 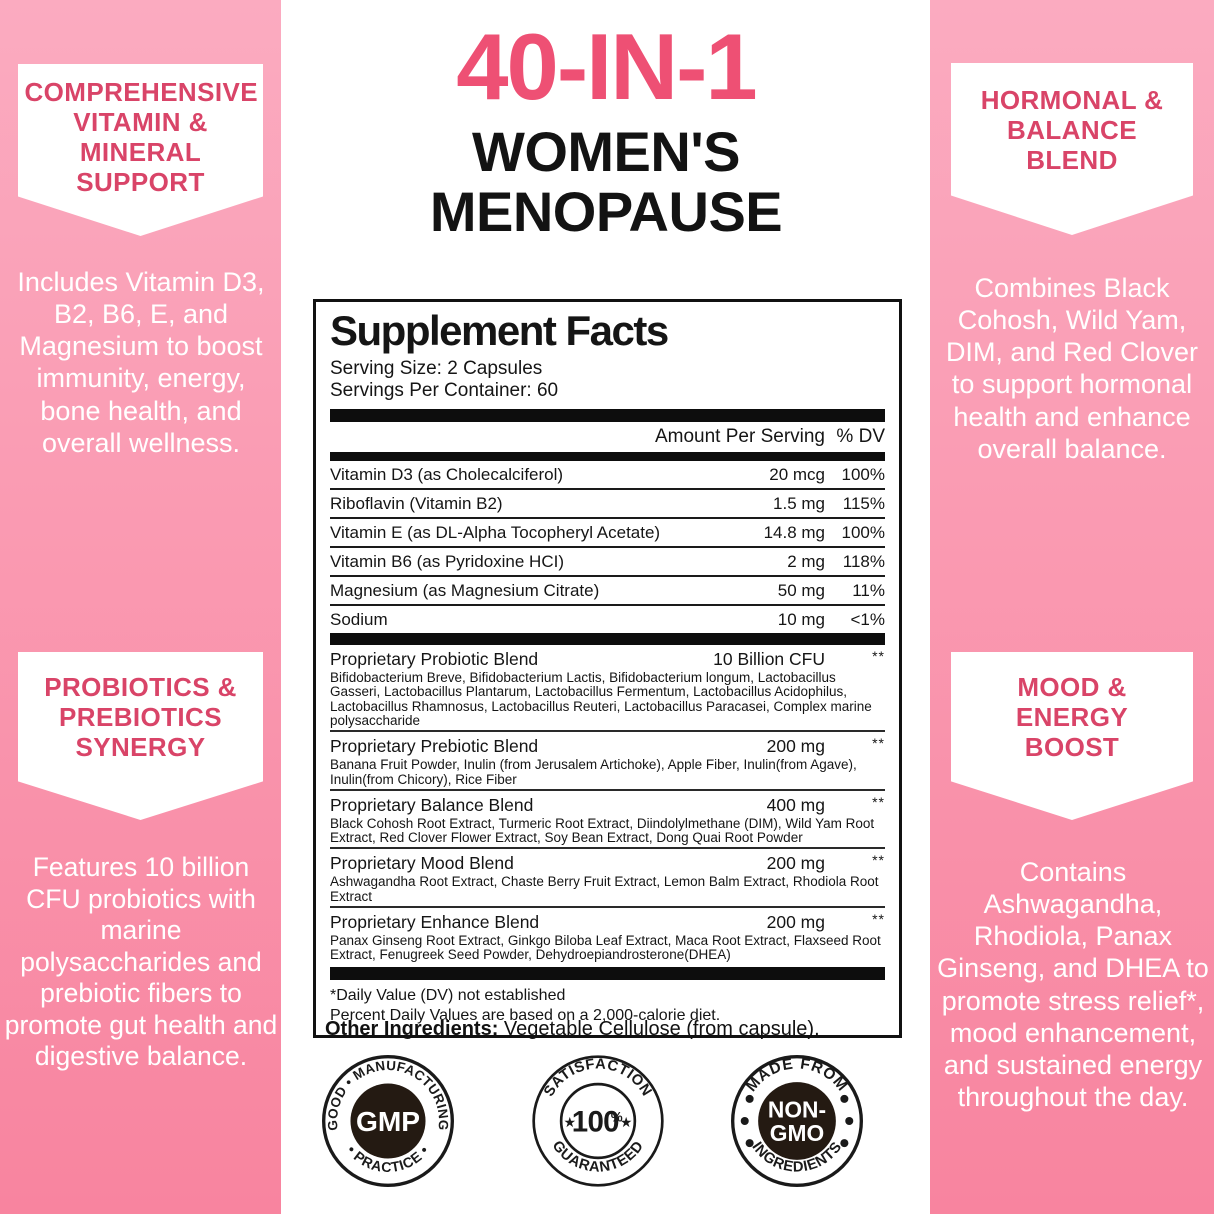 What do you see at coordinates (1072, 130) in the screenshot?
I see `callout-title-hormonal-balance: HORMONAL & BALANCE BLEND` at bounding box center [1072, 130].